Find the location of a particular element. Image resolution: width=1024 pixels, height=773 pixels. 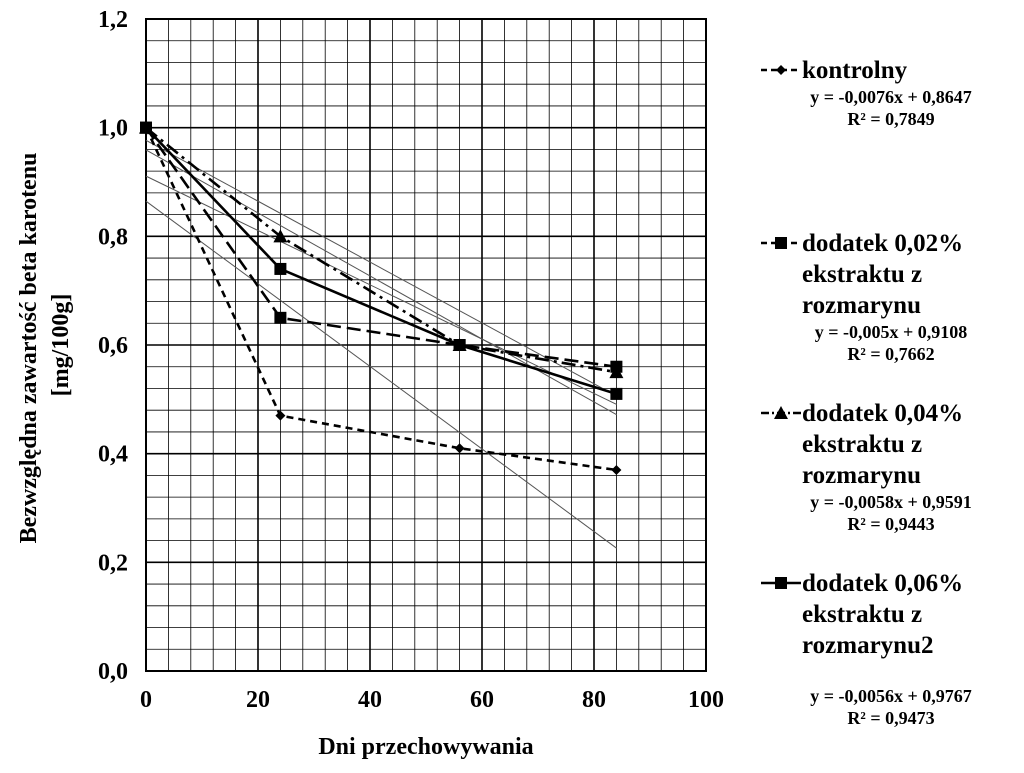

legend-label: kontrolny is located at coordinates (855, 70).